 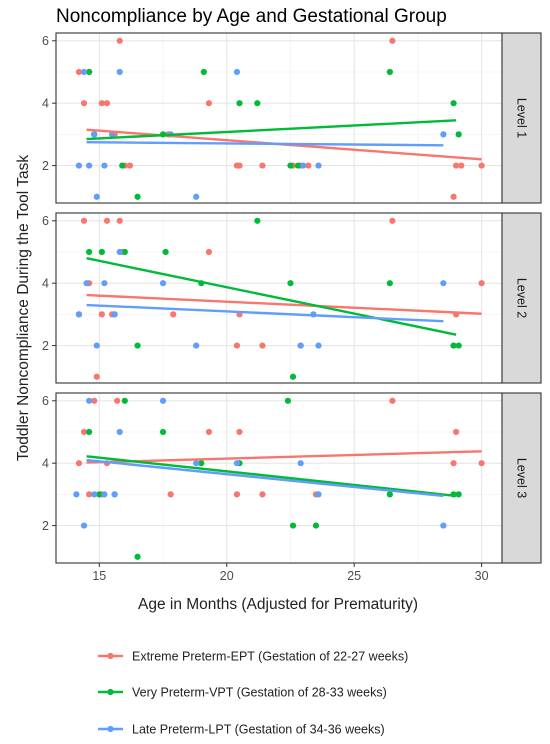 I want to click on legend-key-point, so click(x=110, y=692).